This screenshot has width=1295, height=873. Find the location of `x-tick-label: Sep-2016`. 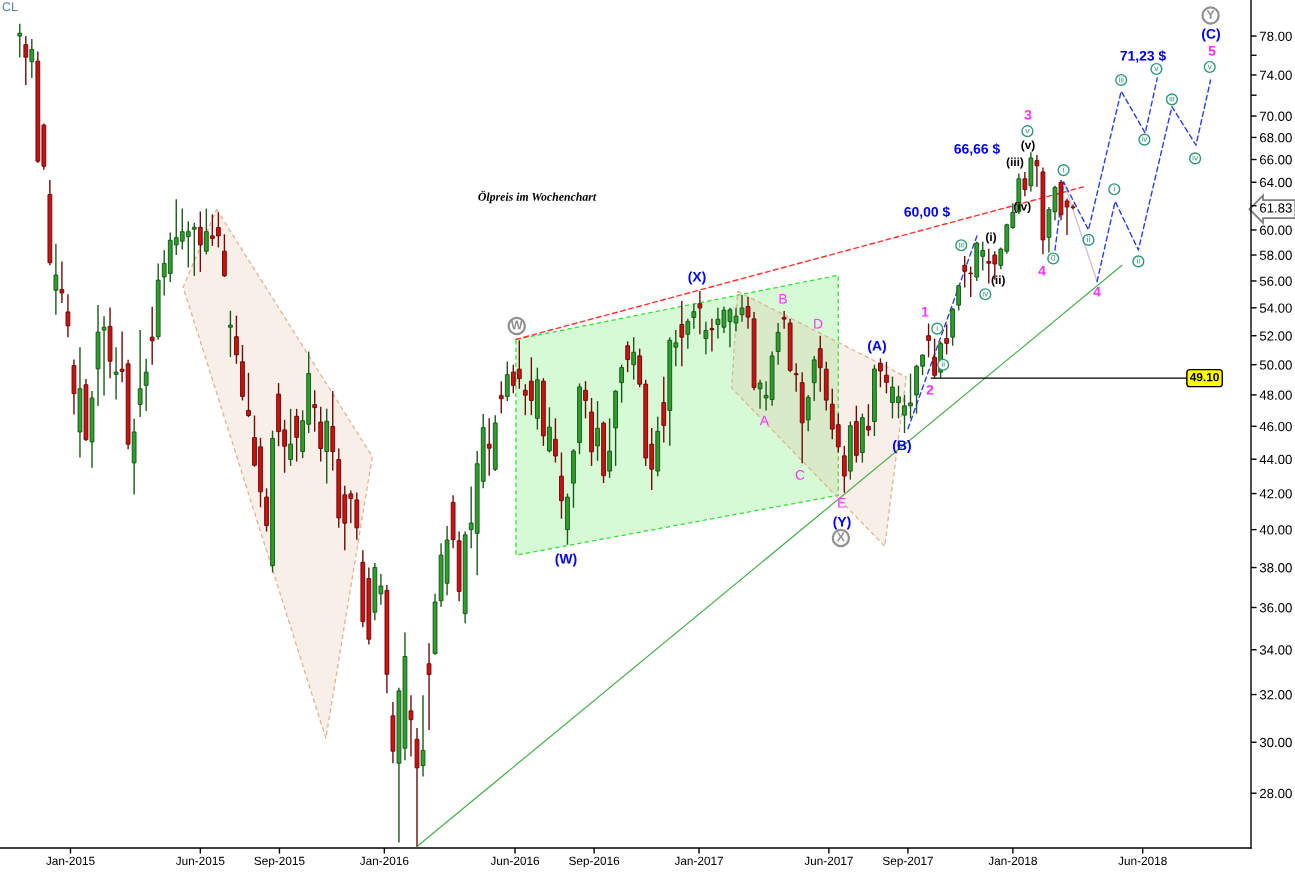

x-tick-label: Sep-2016 is located at coordinates (594, 862).